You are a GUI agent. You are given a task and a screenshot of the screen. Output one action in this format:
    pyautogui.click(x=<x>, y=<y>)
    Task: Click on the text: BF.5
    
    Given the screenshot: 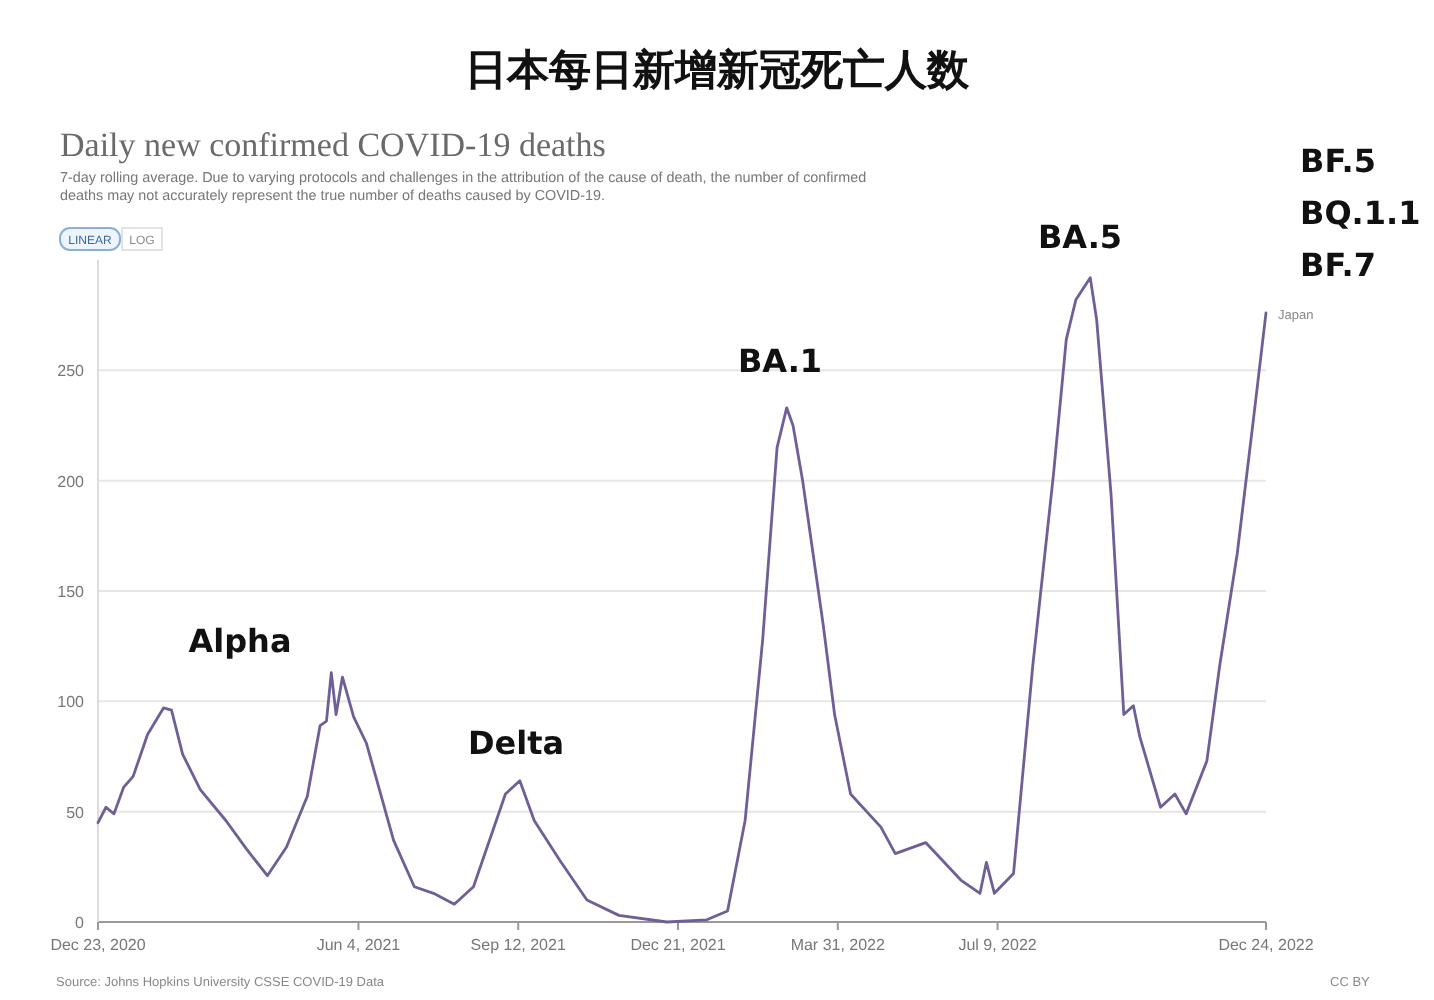 What is the action you would take?
    pyautogui.click(x=1338, y=161)
    